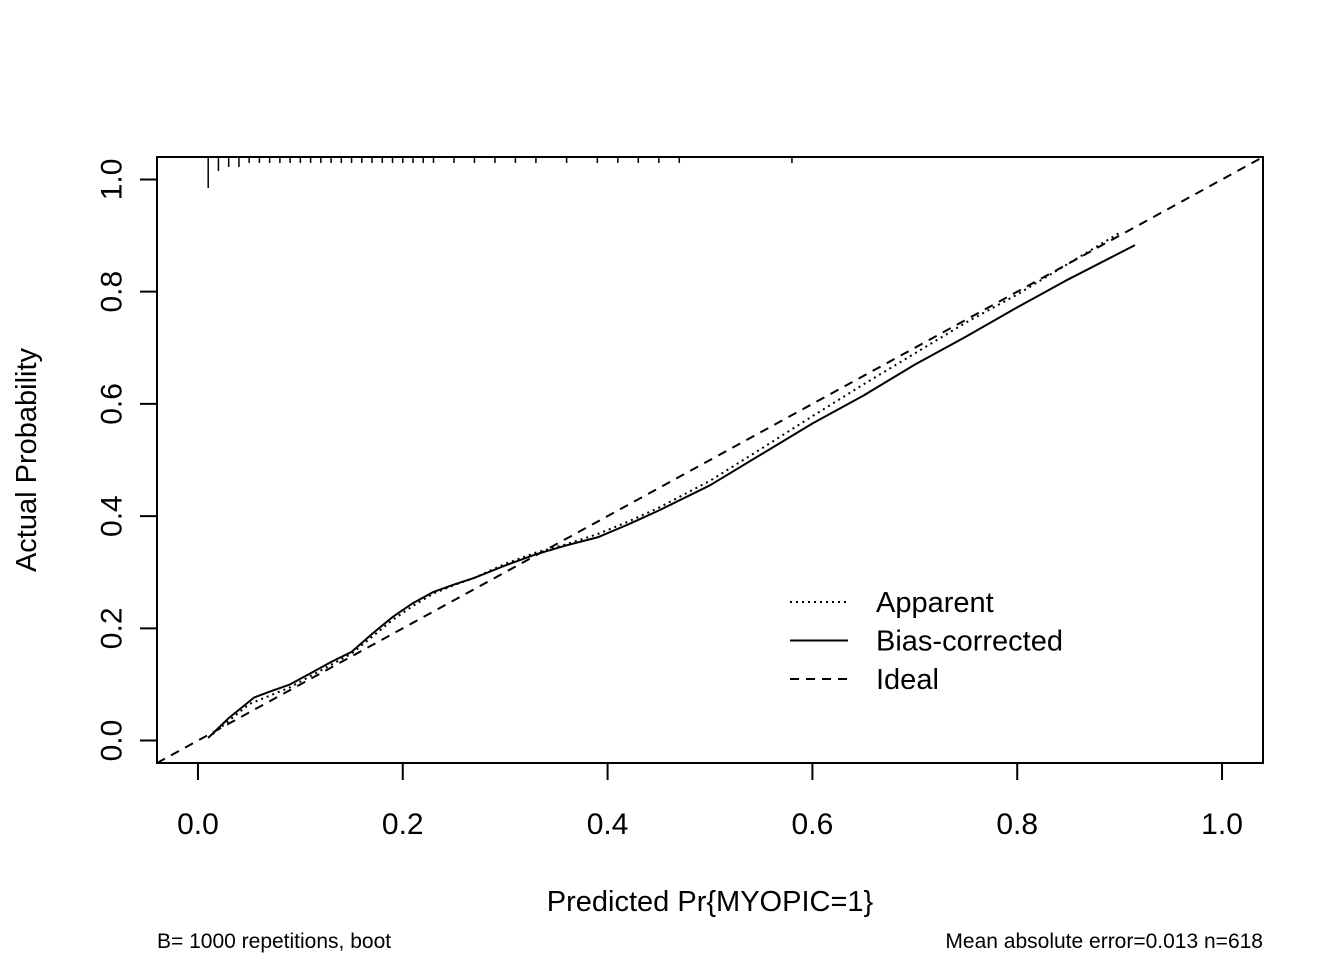 This screenshot has width=1344, height=960. I want to click on x-tick-label: 0.8, so click(1017, 824).